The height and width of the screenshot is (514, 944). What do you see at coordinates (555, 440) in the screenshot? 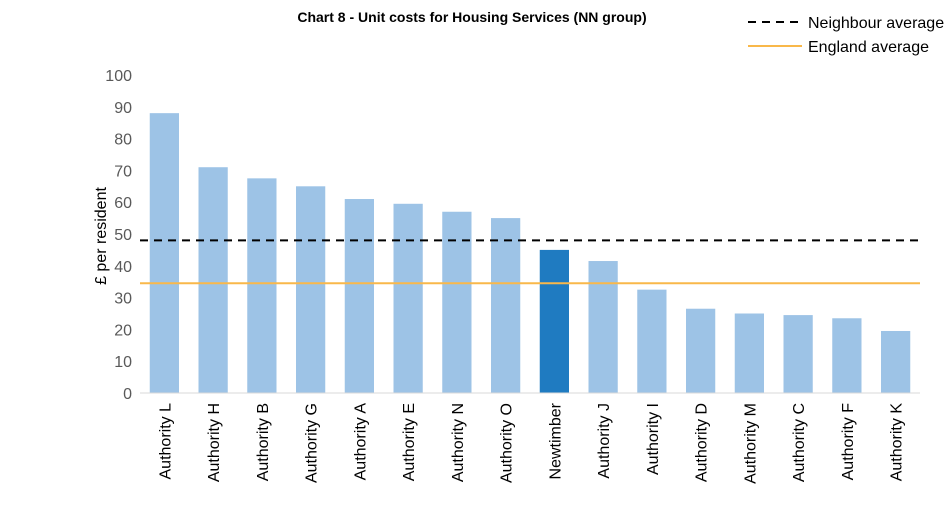
I see `x-tick-label: Newtimber` at bounding box center [555, 440].